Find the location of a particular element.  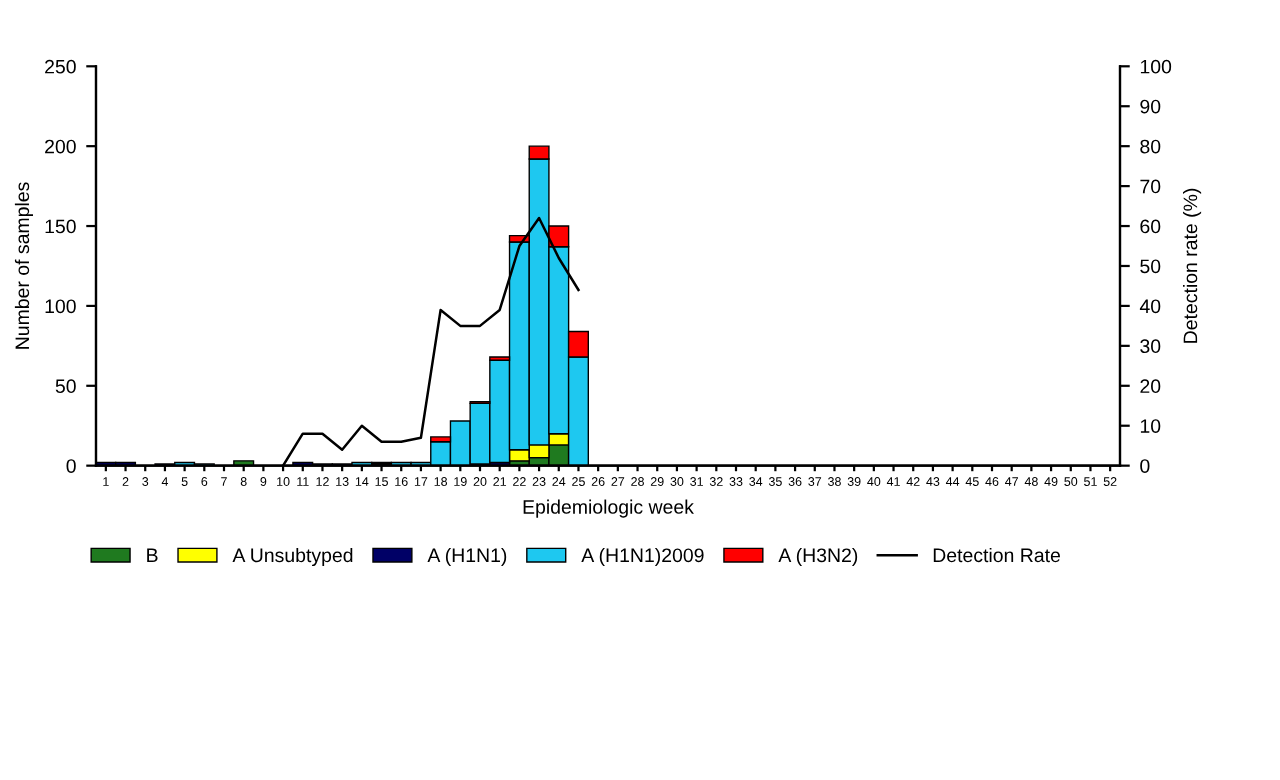

legend-label: A (H3N2) is located at coordinates (818, 557).